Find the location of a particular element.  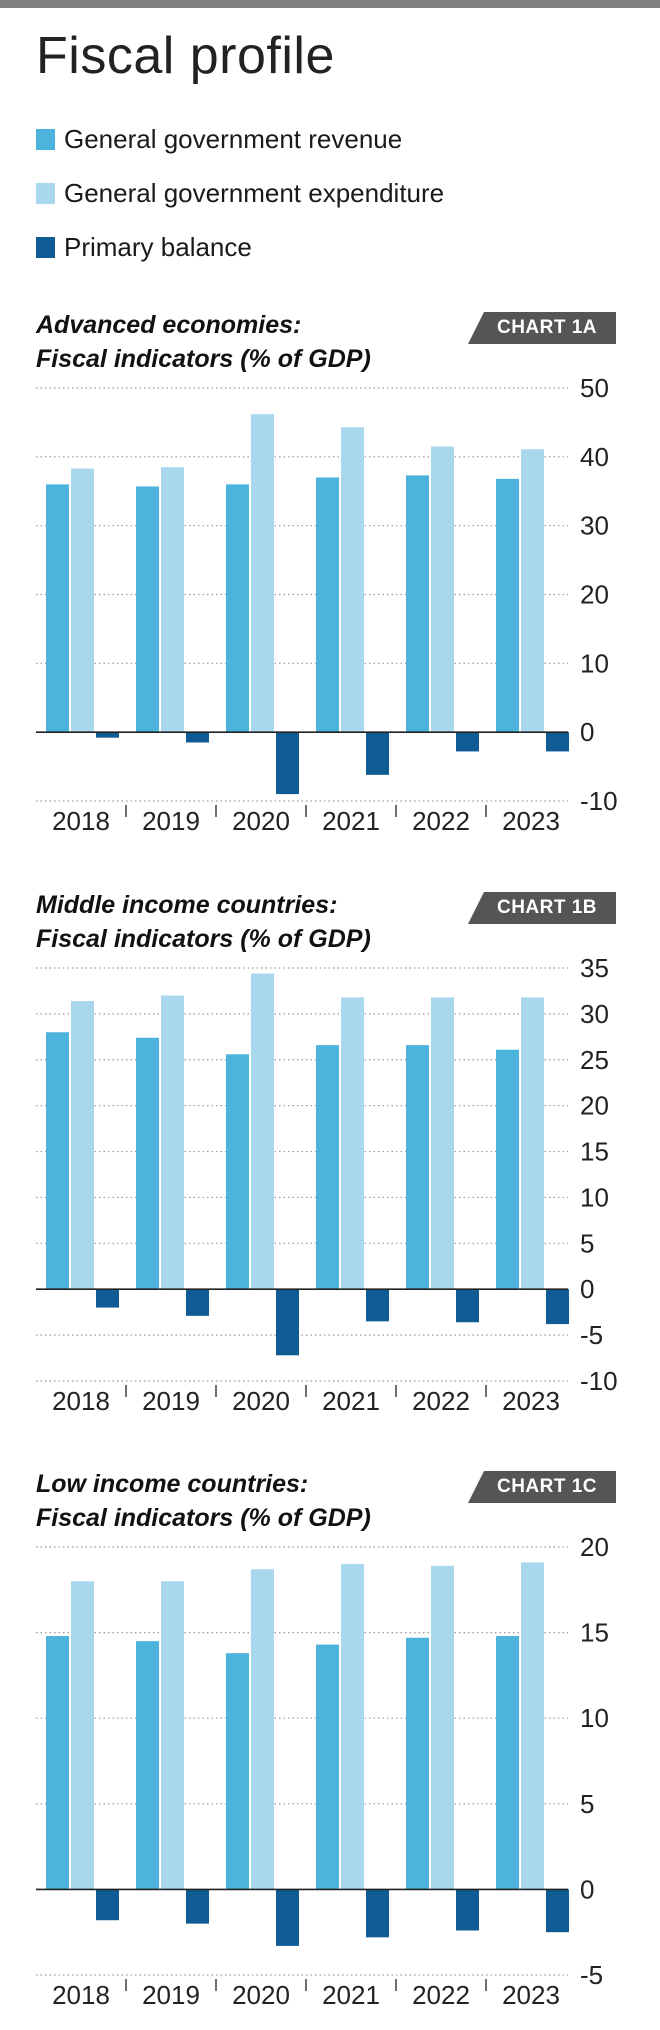

legend-label-primary-balance: Primary balance is located at coordinates (158, 246).